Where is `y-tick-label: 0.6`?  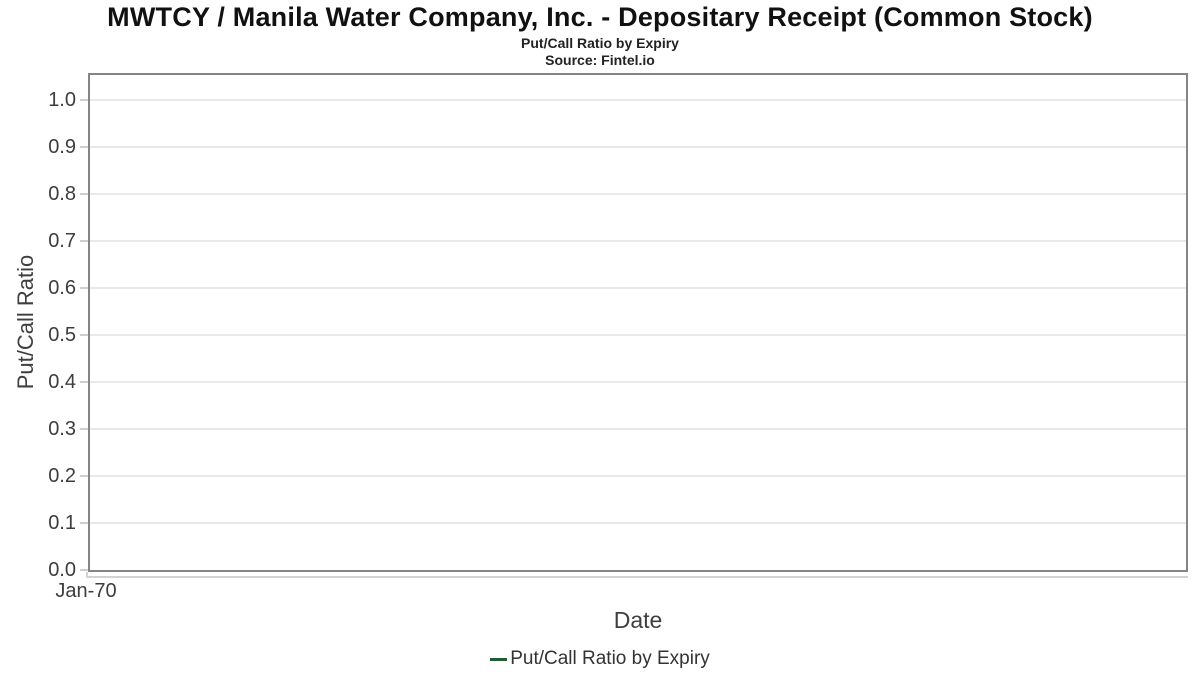 y-tick-label: 0.6 is located at coordinates (62, 288).